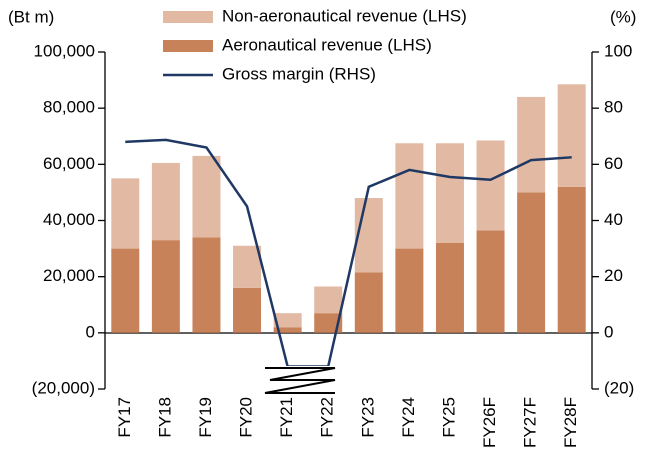 The width and height of the screenshot is (650, 466). What do you see at coordinates (64, 50) in the screenshot?
I see `y-tick-label: 100,000` at bounding box center [64, 50].